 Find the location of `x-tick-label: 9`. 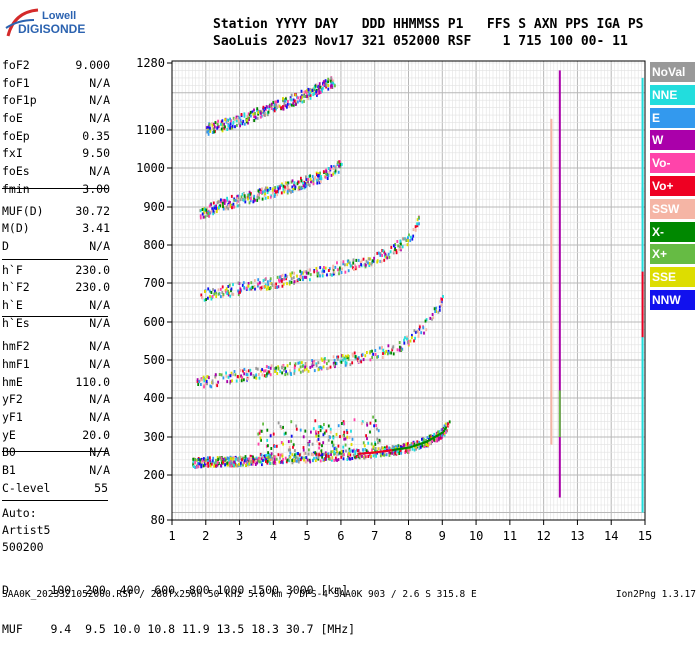

x-tick-label: 9 is located at coordinates (442, 536).